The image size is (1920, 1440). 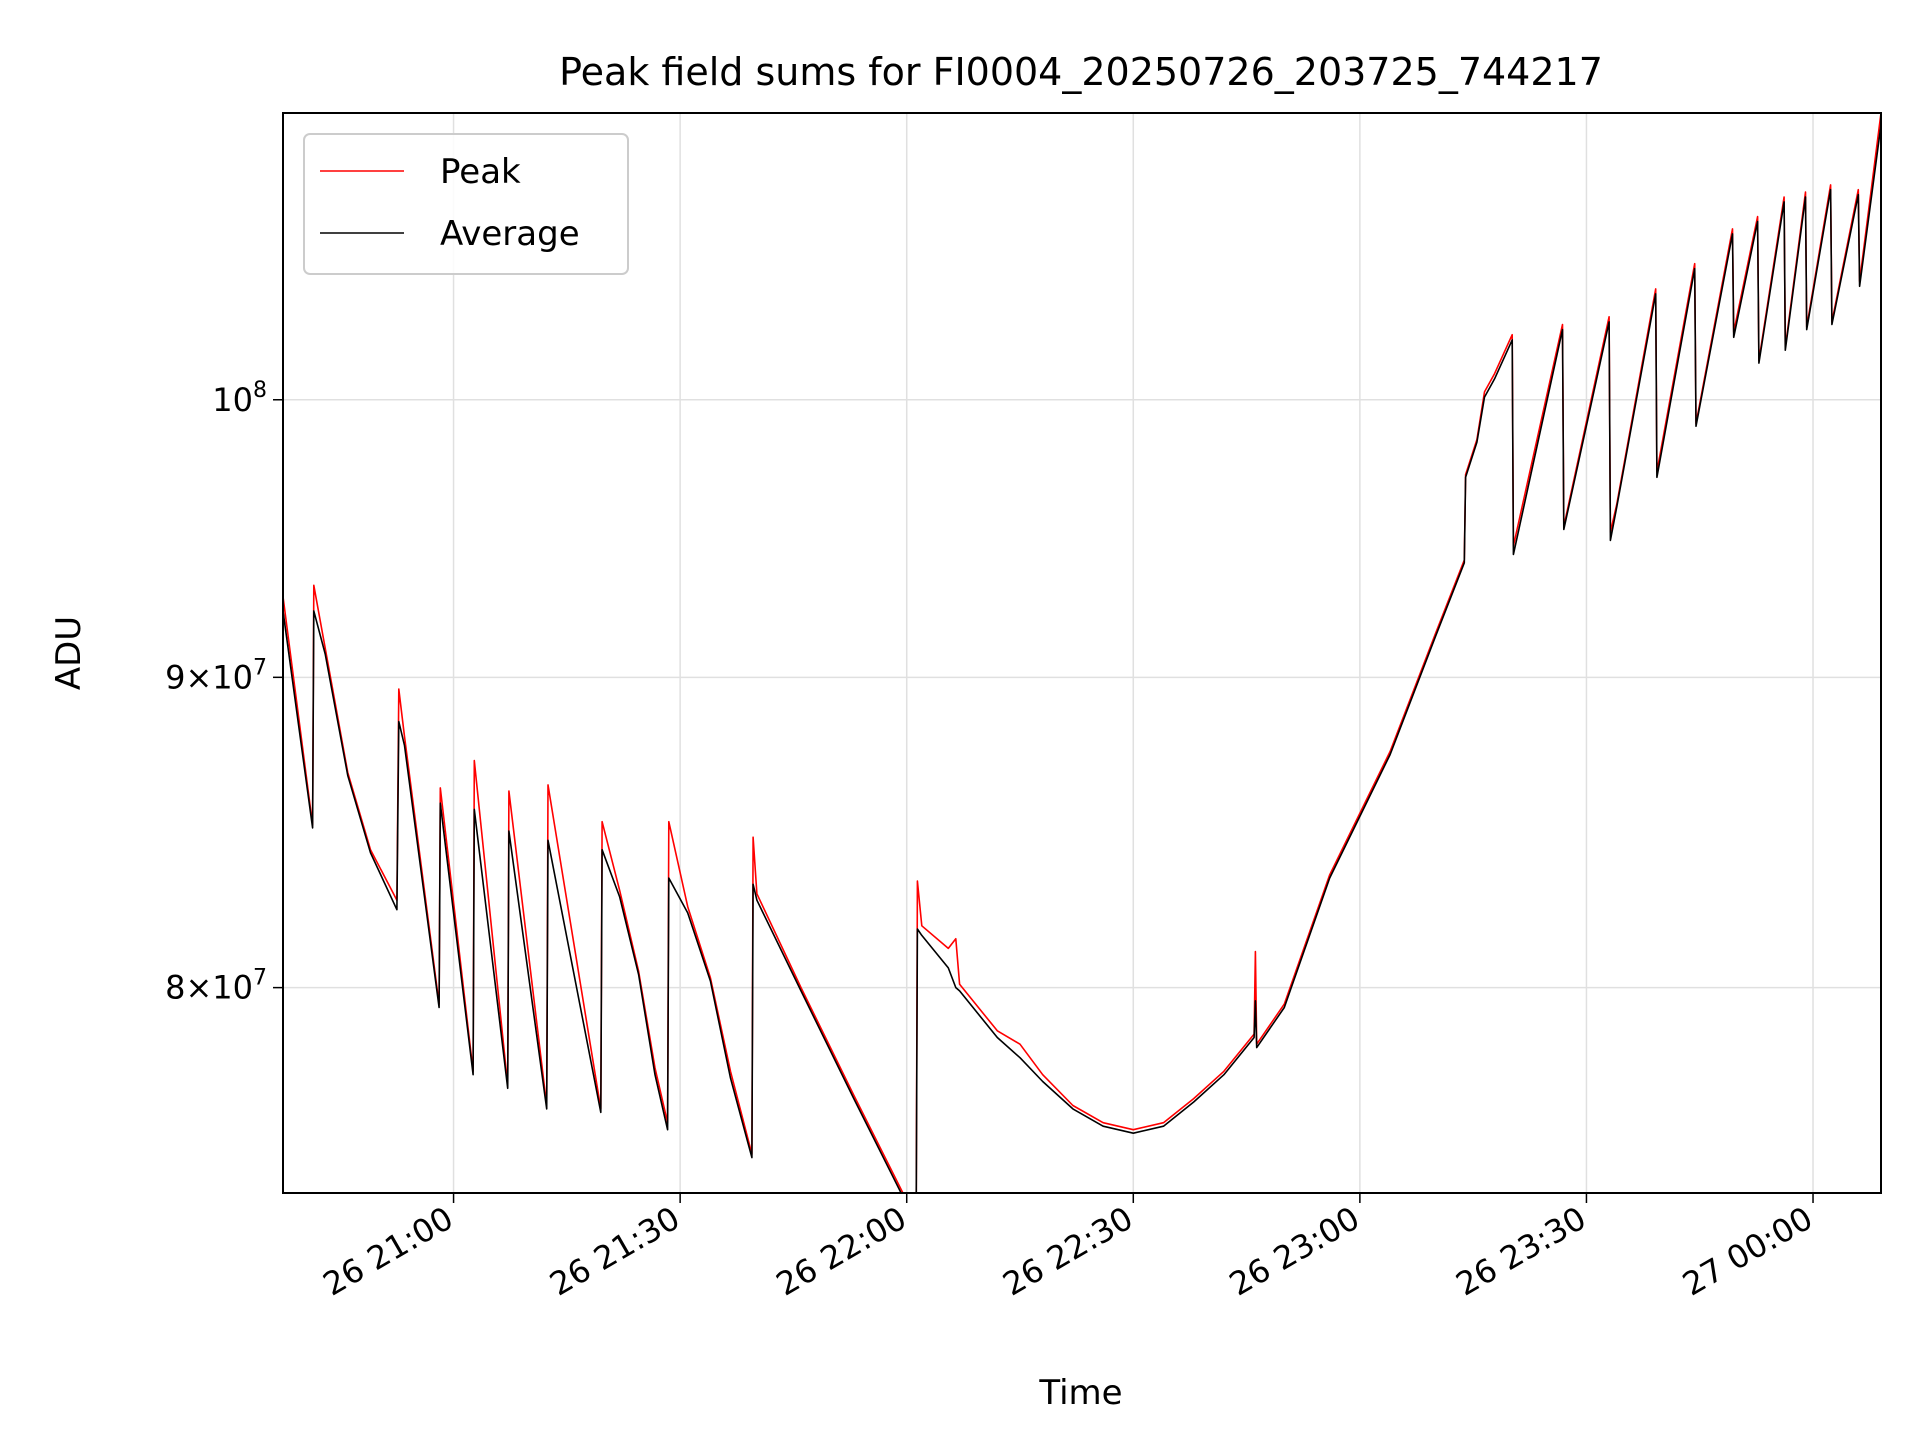 What do you see at coordinates (260, 390) in the screenshot?
I see `y-tick-exponent: 8` at bounding box center [260, 390].